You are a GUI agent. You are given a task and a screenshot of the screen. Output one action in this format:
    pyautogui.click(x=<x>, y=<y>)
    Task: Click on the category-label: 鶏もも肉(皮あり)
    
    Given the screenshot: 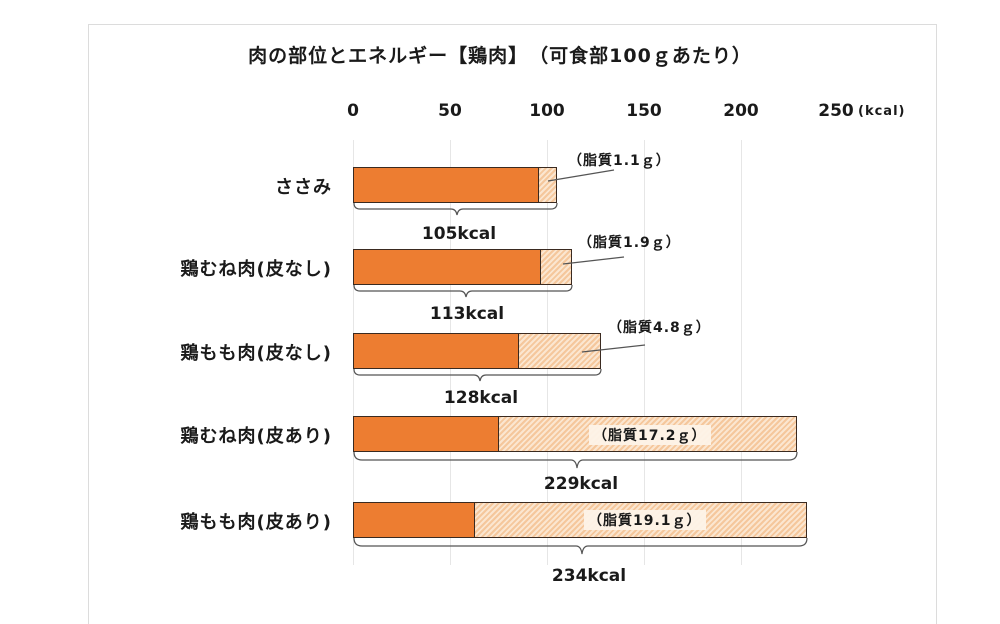 What is the action you would take?
    pyautogui.click(x=256, y=522)
    